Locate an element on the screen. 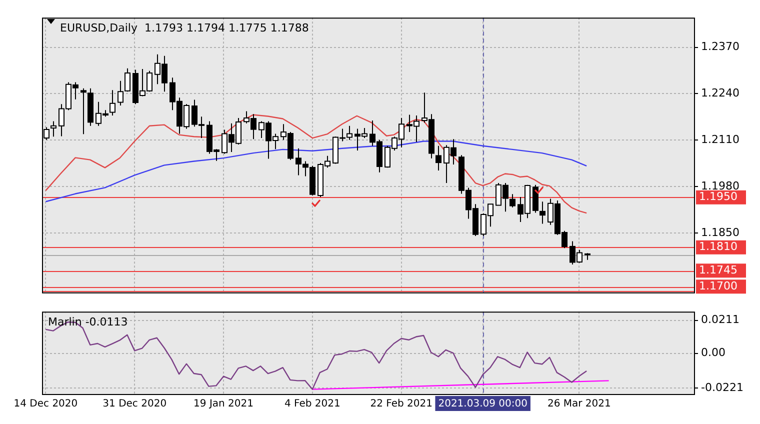 The image size is (760, 424). x-tick-label: 31 Dec 2020 is located at coordinates (134, 404).